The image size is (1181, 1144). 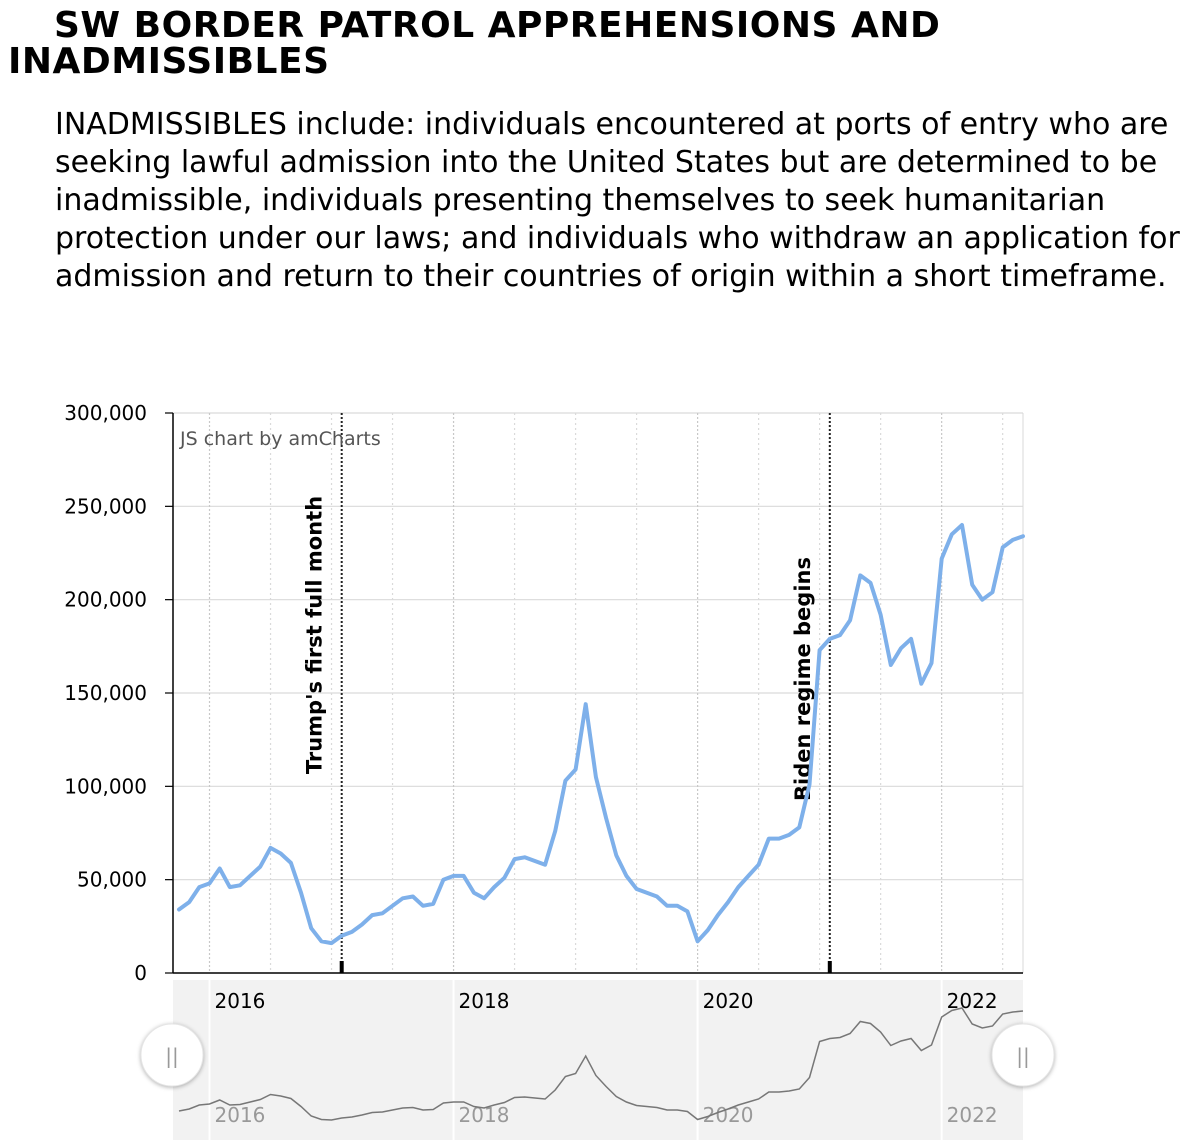 I want to click on scrollbar-right-grip: ||, so click(x=1023, y=1055).